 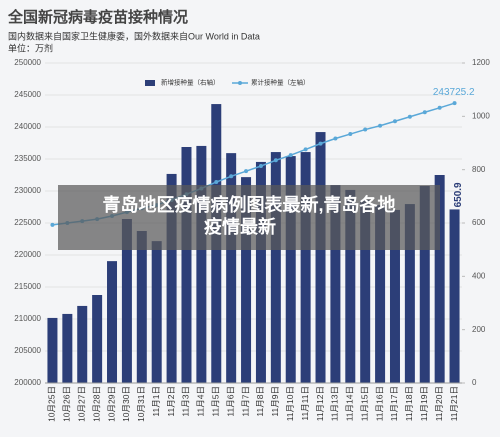 I want to click on y-tick-label: 225000, so click(x=27, y=222).